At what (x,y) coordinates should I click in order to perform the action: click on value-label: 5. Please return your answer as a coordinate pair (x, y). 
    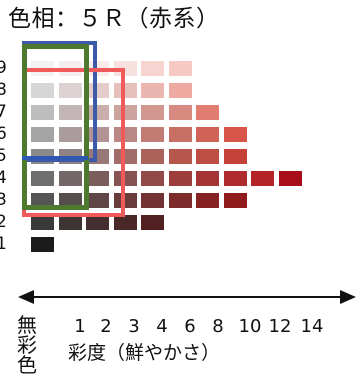
    Looking at the image, I should click on (3, 156).